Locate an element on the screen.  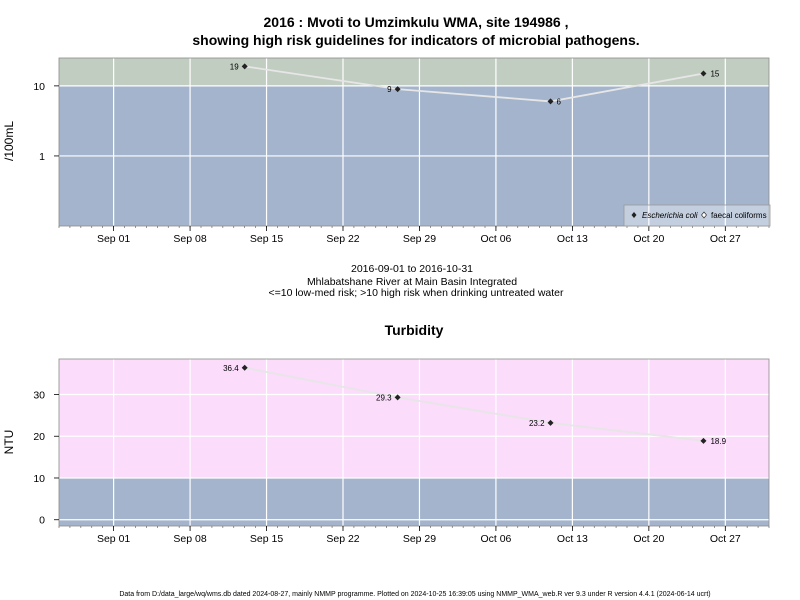
legend-box is located at coordinates (697, 215).